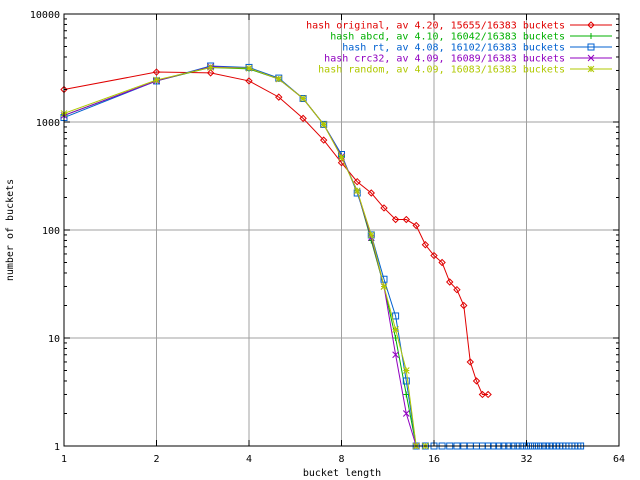  What do you see at coordinates (54, 339) in the screenshot?
I see `y-tick-label: 10` at bounding box center [54, 339].